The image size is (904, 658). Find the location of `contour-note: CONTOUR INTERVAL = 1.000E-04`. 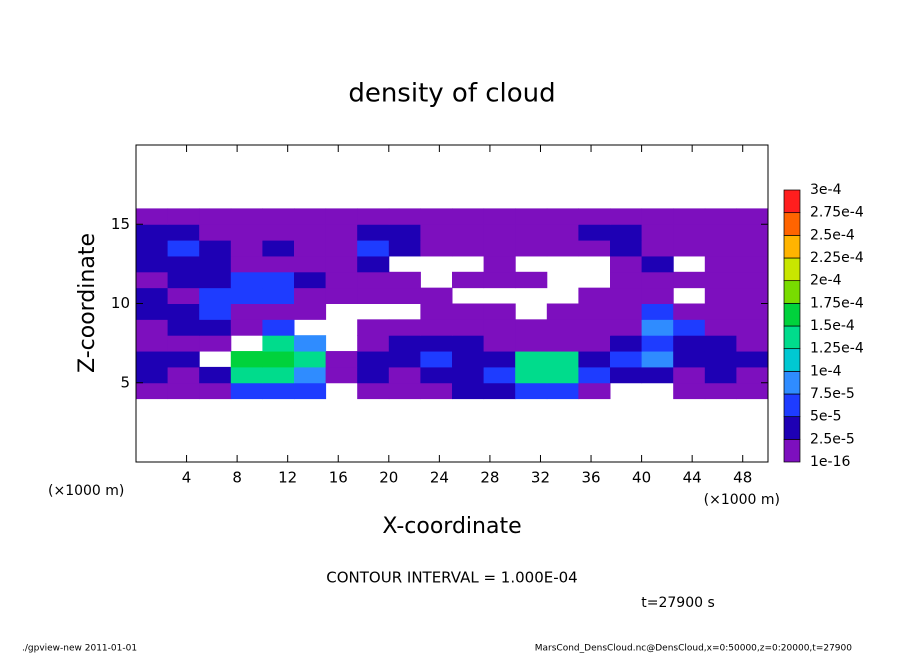

contour-note: CONTOUR INTERVAL = 1.000E-04 is located at coordinates (451, 578).